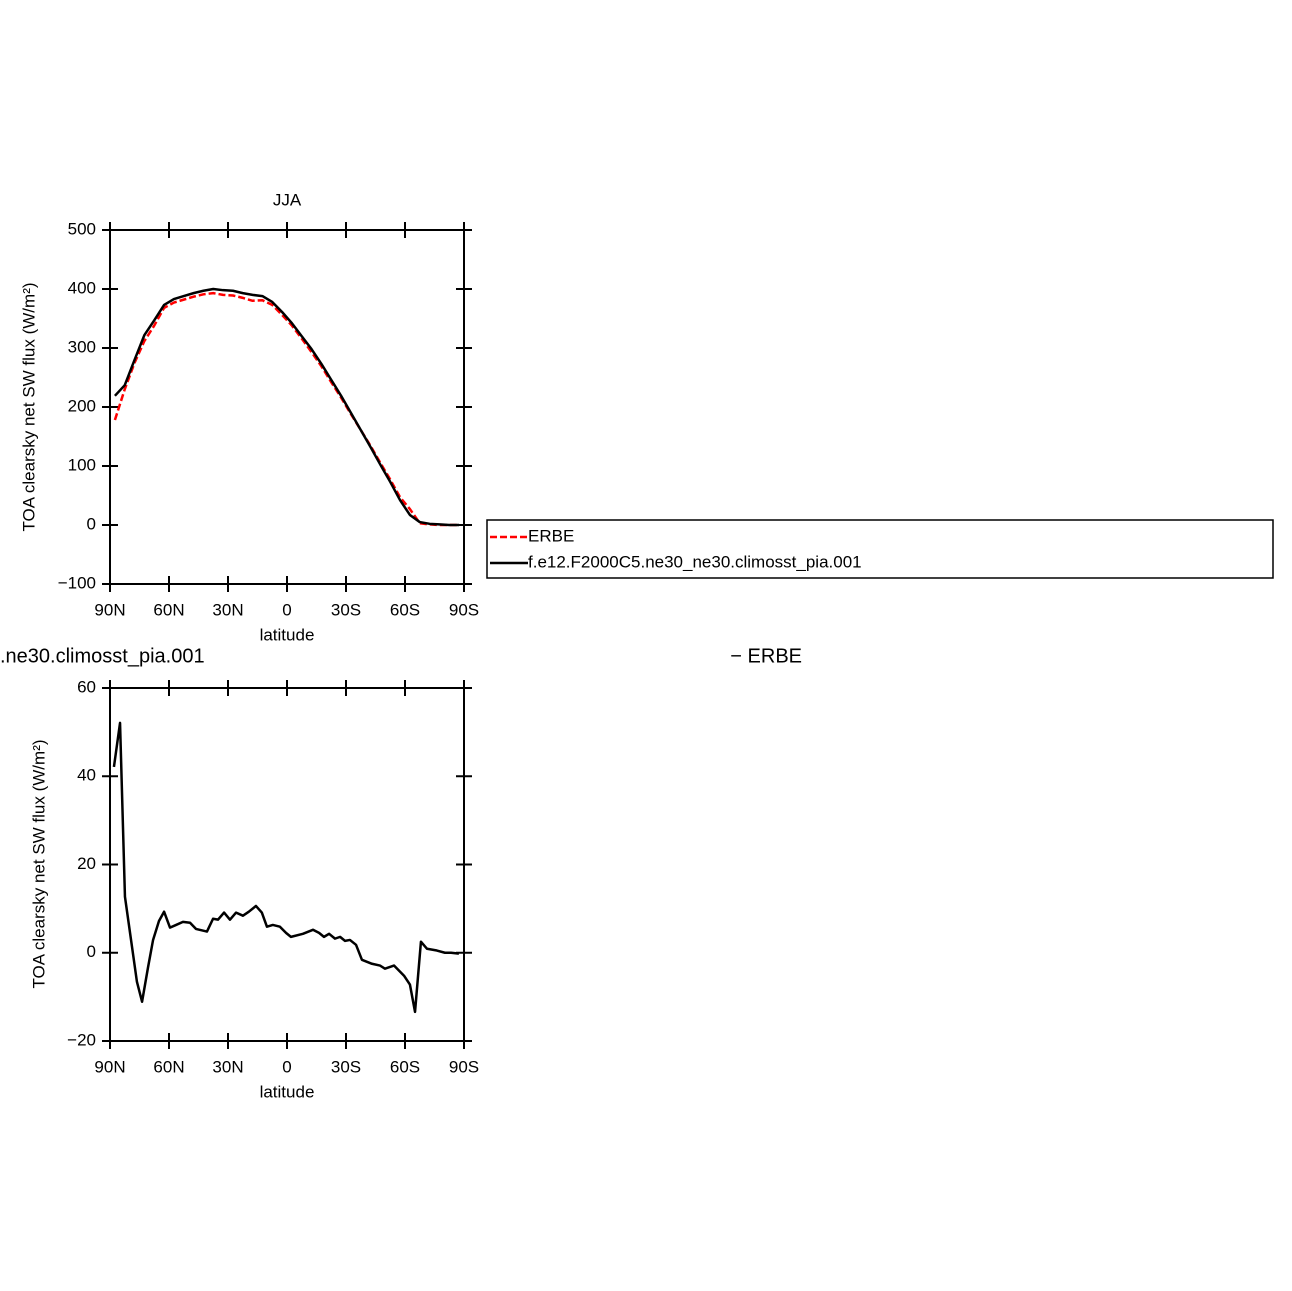 Image resolution: width=1292 pixels, height=1291 pixels. What do you see at coordinates (81, 1039) in the screenshot?
I see `y-tick-label: −20` at bounding box center [81, 1039].